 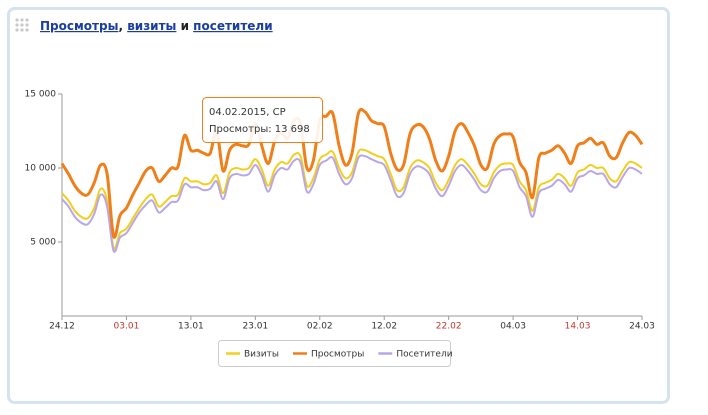 I want to click on y-tick-label: 10 000, so click(x=41, y=169).